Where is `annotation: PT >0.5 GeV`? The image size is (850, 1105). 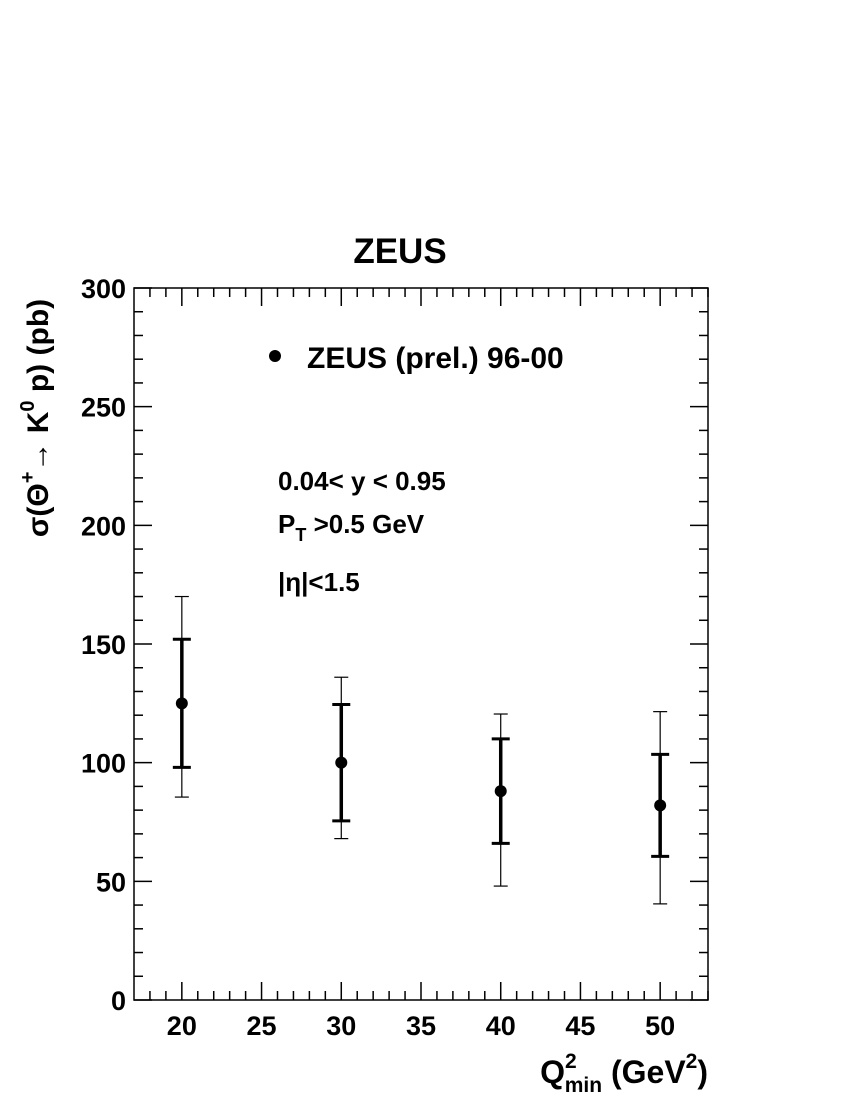 annotation: PT >0.5 GeV is located at coordinates (351, 527).